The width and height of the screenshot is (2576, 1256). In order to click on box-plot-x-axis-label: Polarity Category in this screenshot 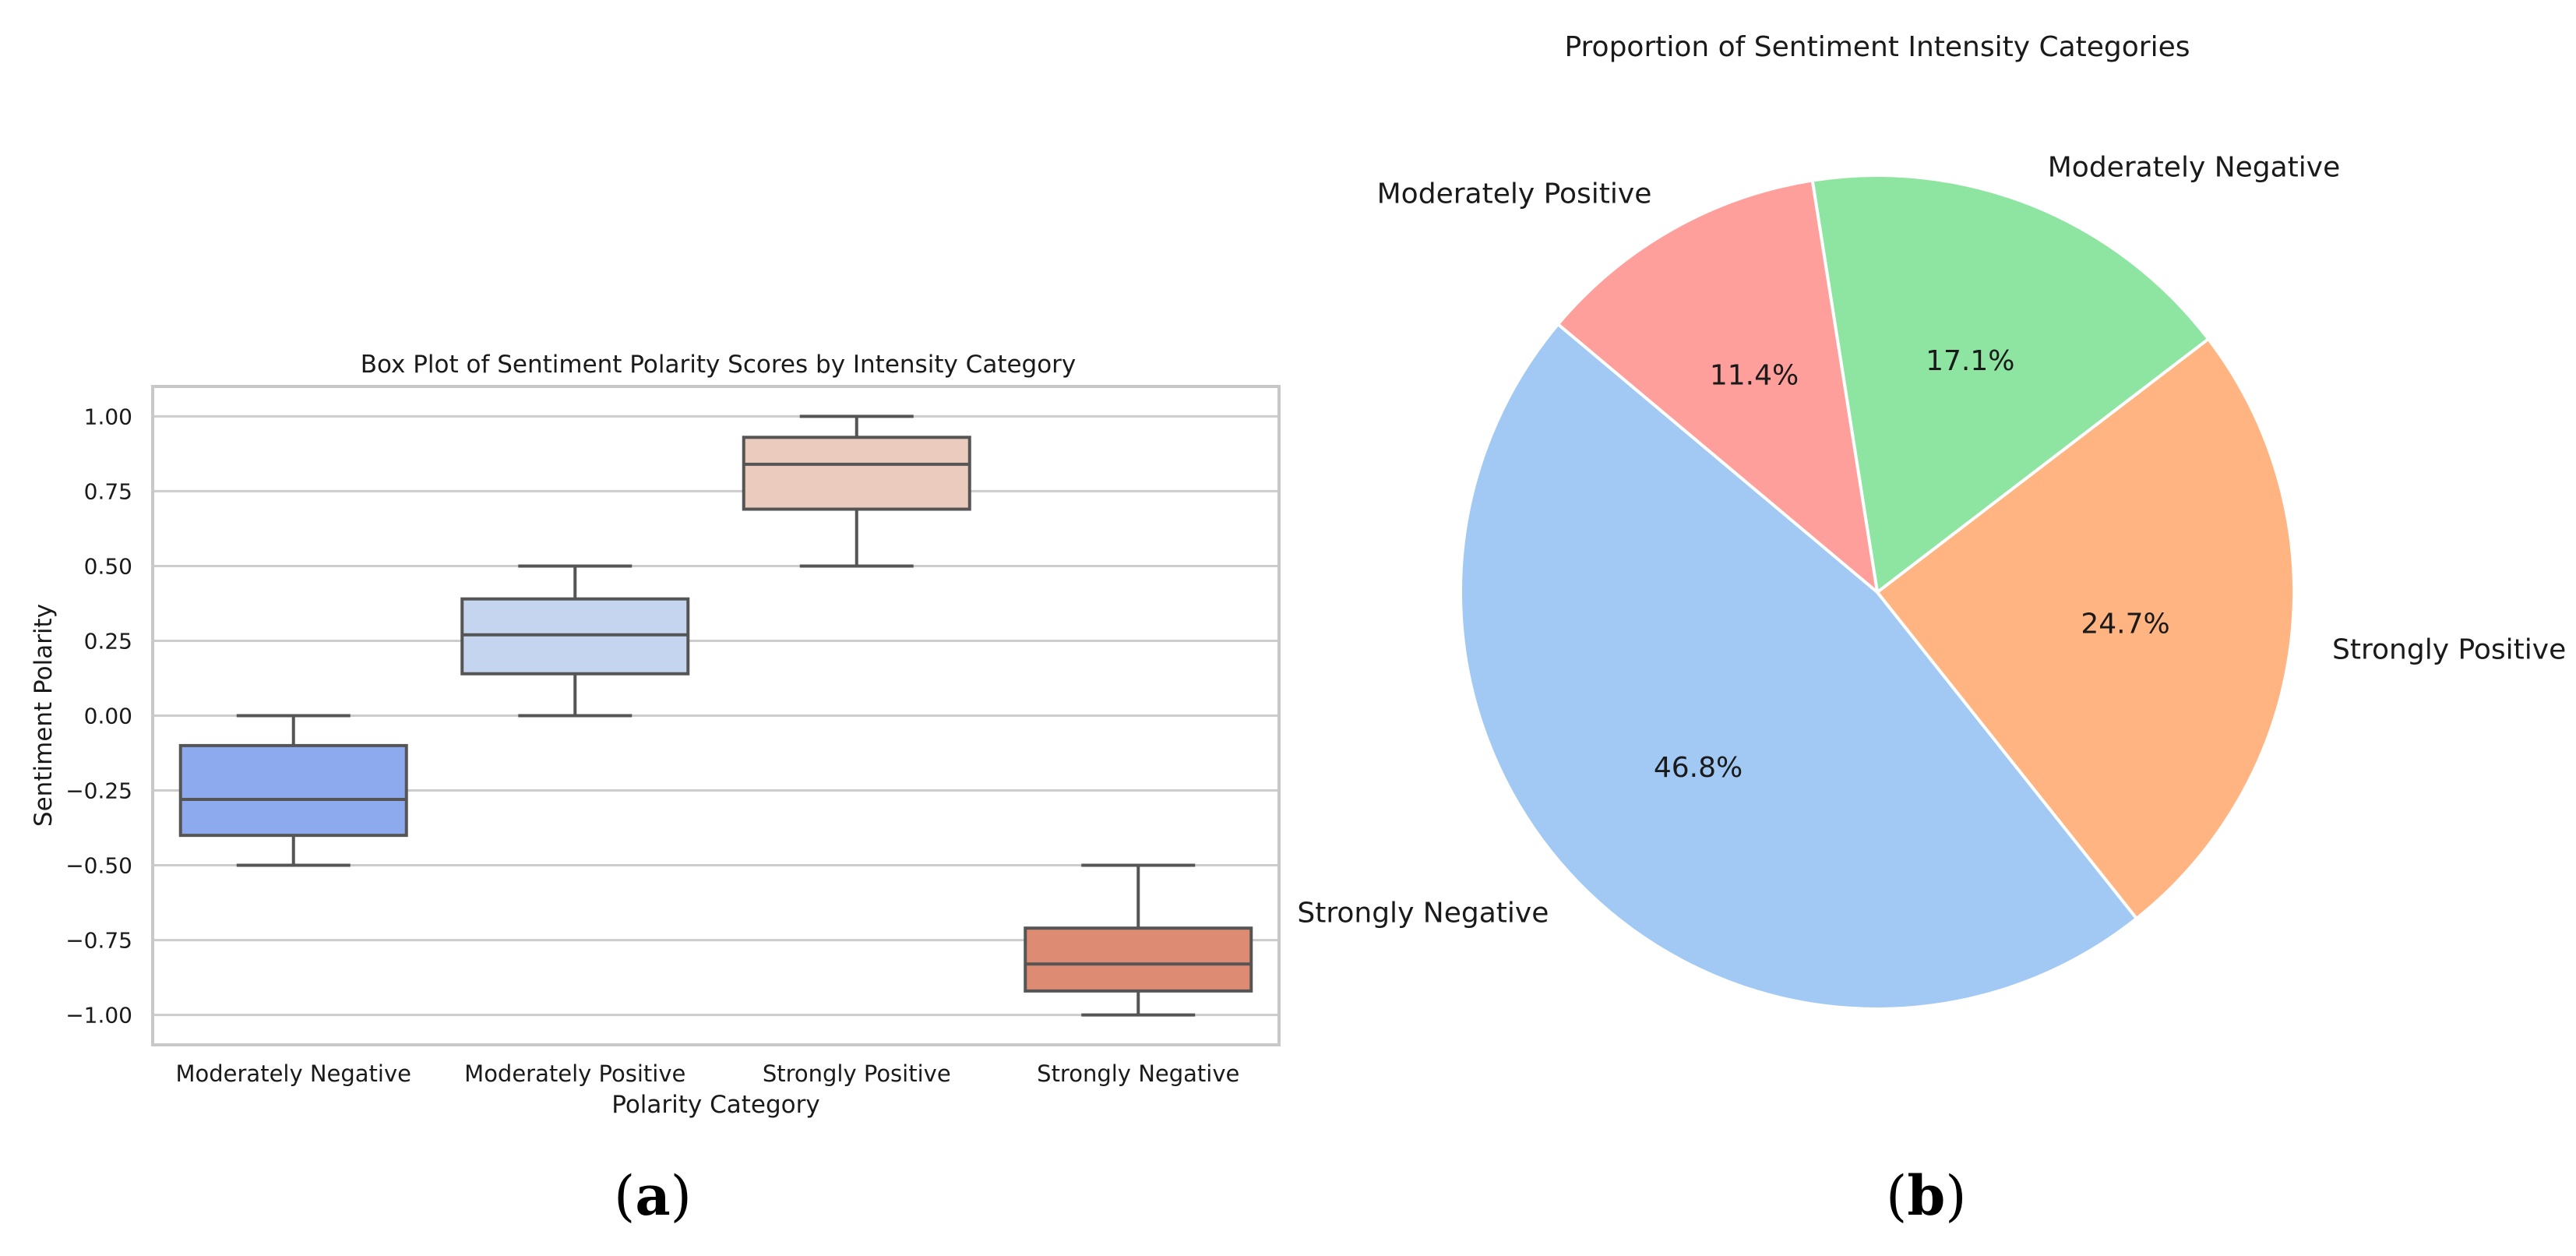, I will do `click(715, 1105)`.